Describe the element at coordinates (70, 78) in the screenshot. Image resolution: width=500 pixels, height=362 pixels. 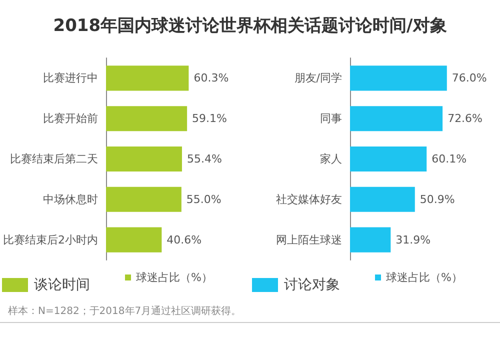
I see `y-tick-label: 比赛进行中` at that location.